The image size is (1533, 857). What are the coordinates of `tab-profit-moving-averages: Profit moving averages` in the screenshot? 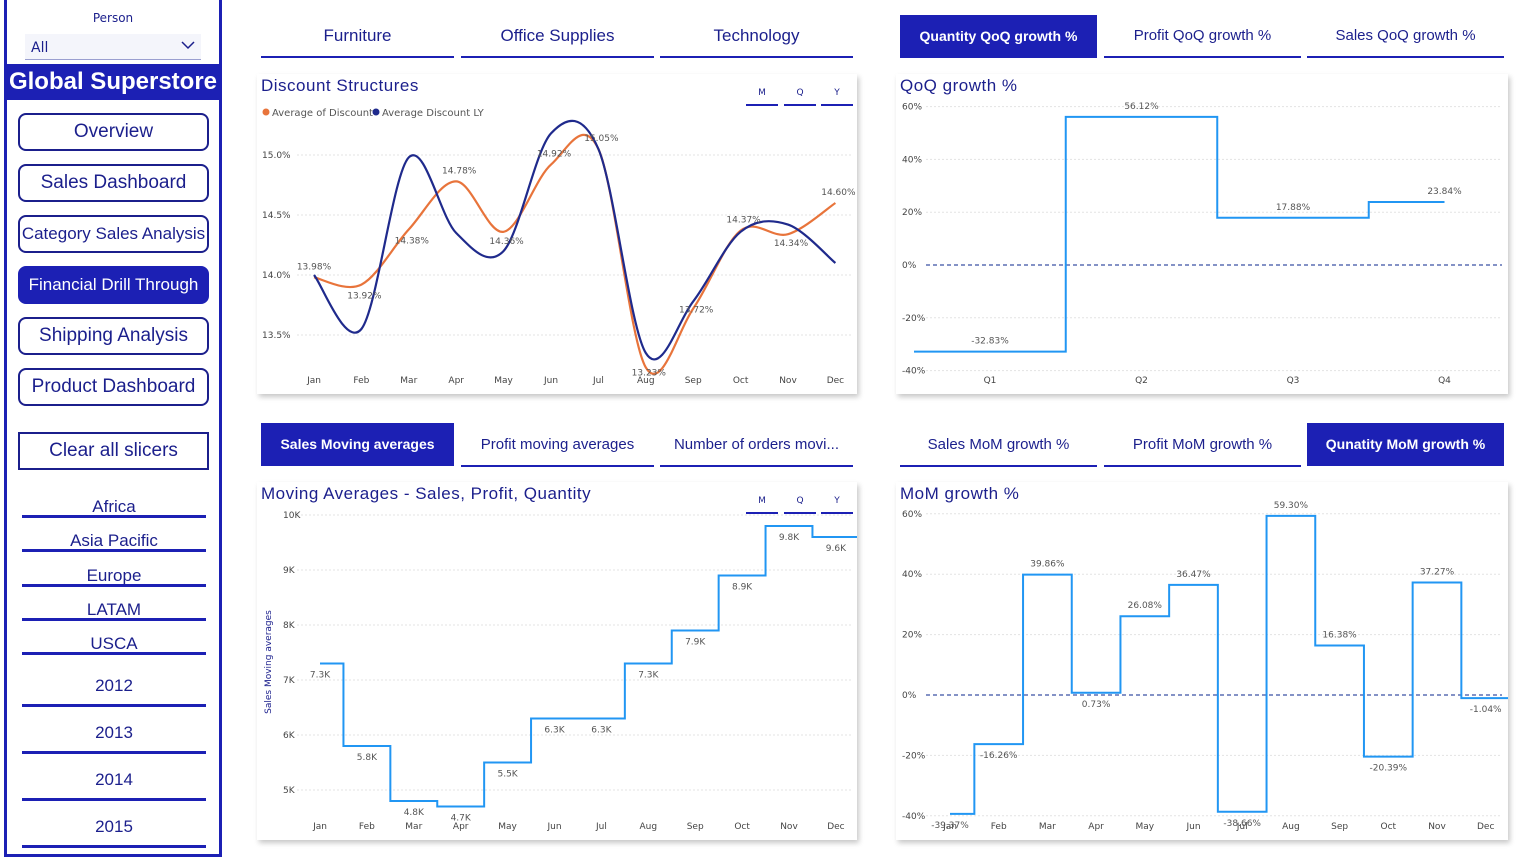 It's located at (557, 445).